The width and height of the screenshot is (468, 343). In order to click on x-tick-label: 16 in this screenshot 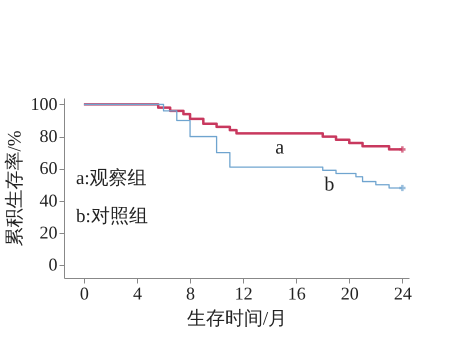, I will do `click(297, 294)`.